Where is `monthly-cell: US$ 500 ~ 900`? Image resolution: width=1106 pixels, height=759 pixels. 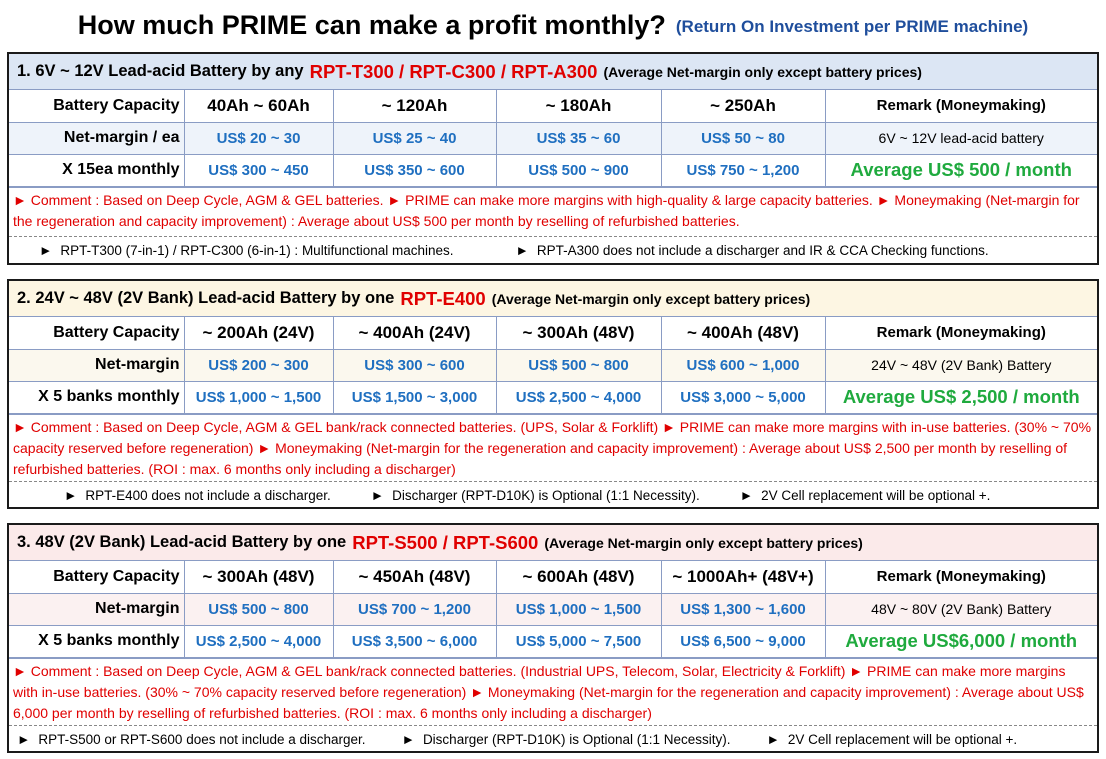
monthly-cell: US$ 500 ~ 900 is located at coordinates (578, 170).